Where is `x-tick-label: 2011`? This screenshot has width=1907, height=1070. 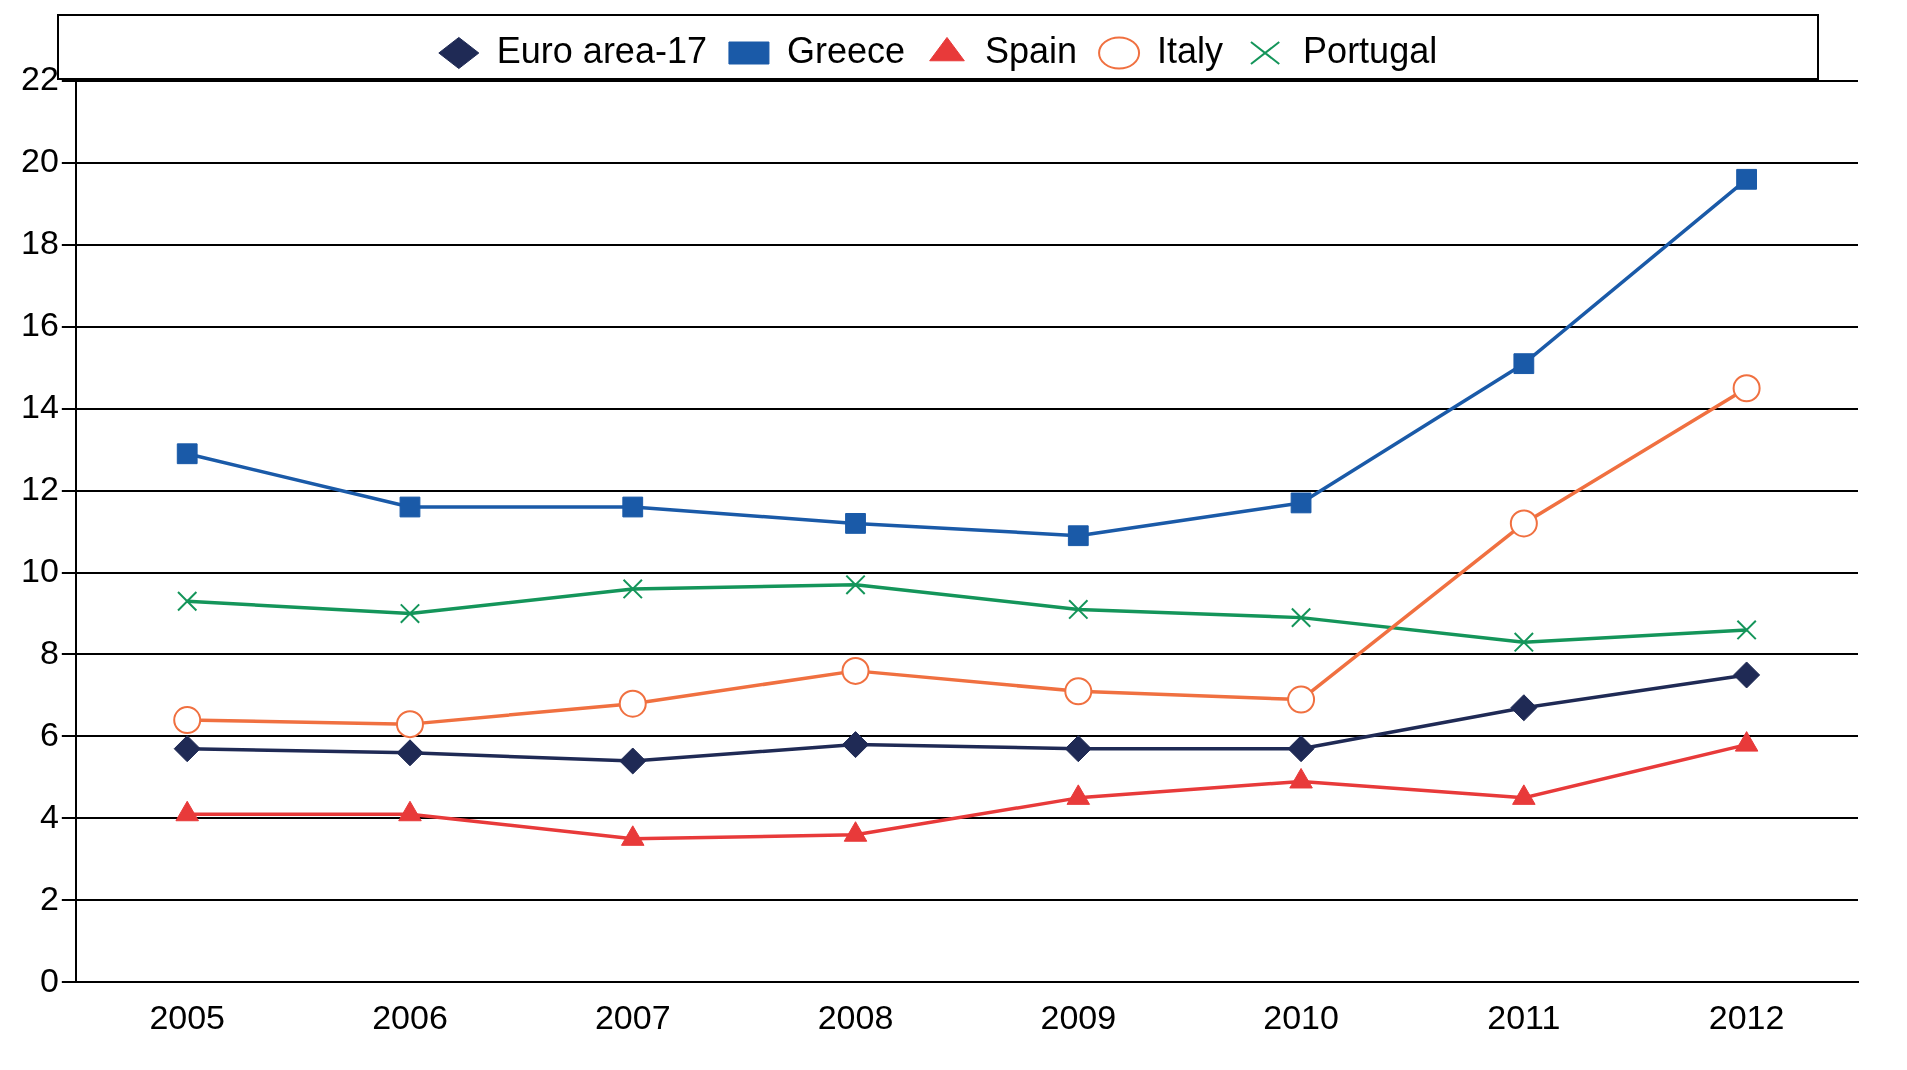
x-tick-label: 2011 is located at coordinates (1524, 1016).